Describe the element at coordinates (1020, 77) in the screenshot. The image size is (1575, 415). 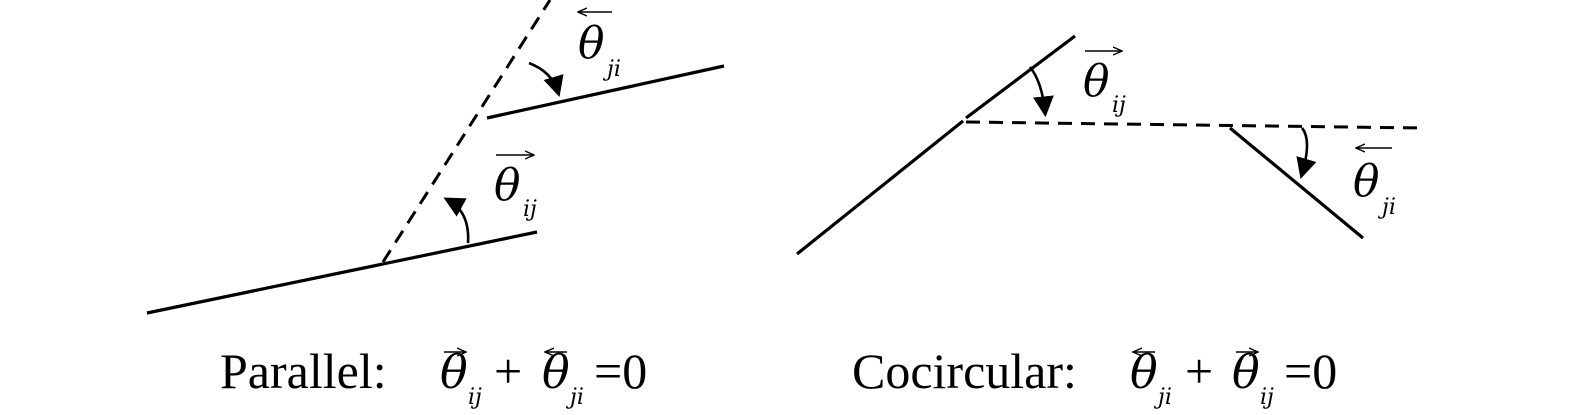
I see `segment-i-upper` at that location.